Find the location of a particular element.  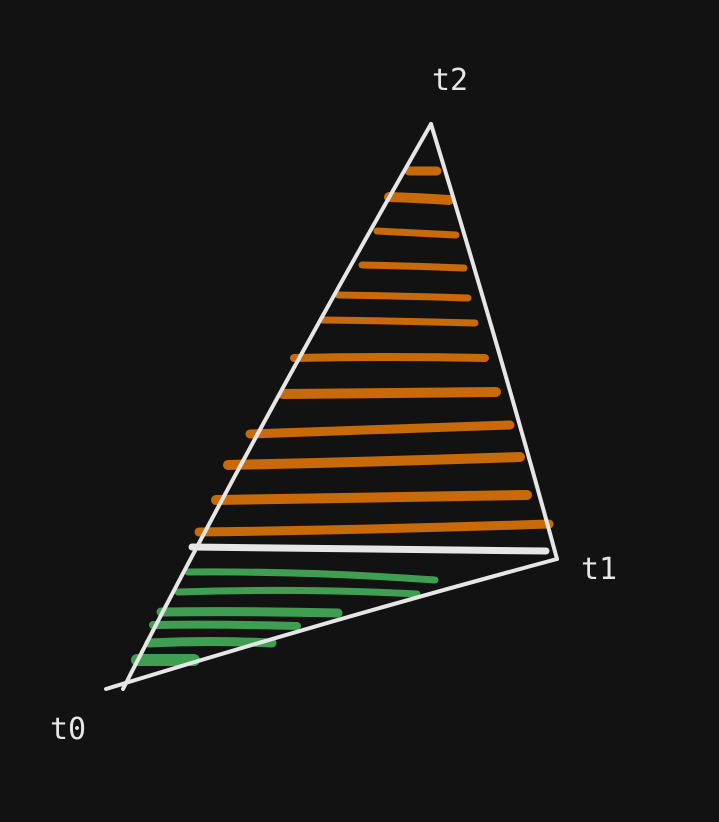

vertex-label-t2: t2 is located at coordinates (450, 80).